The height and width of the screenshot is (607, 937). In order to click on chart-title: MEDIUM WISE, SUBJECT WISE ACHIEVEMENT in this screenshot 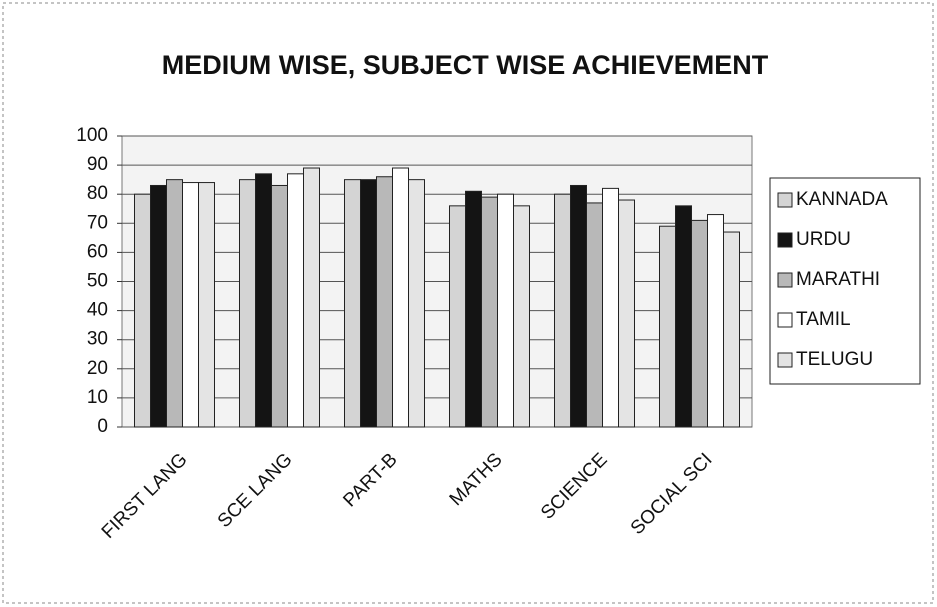, I will do `click(465, 65)`.